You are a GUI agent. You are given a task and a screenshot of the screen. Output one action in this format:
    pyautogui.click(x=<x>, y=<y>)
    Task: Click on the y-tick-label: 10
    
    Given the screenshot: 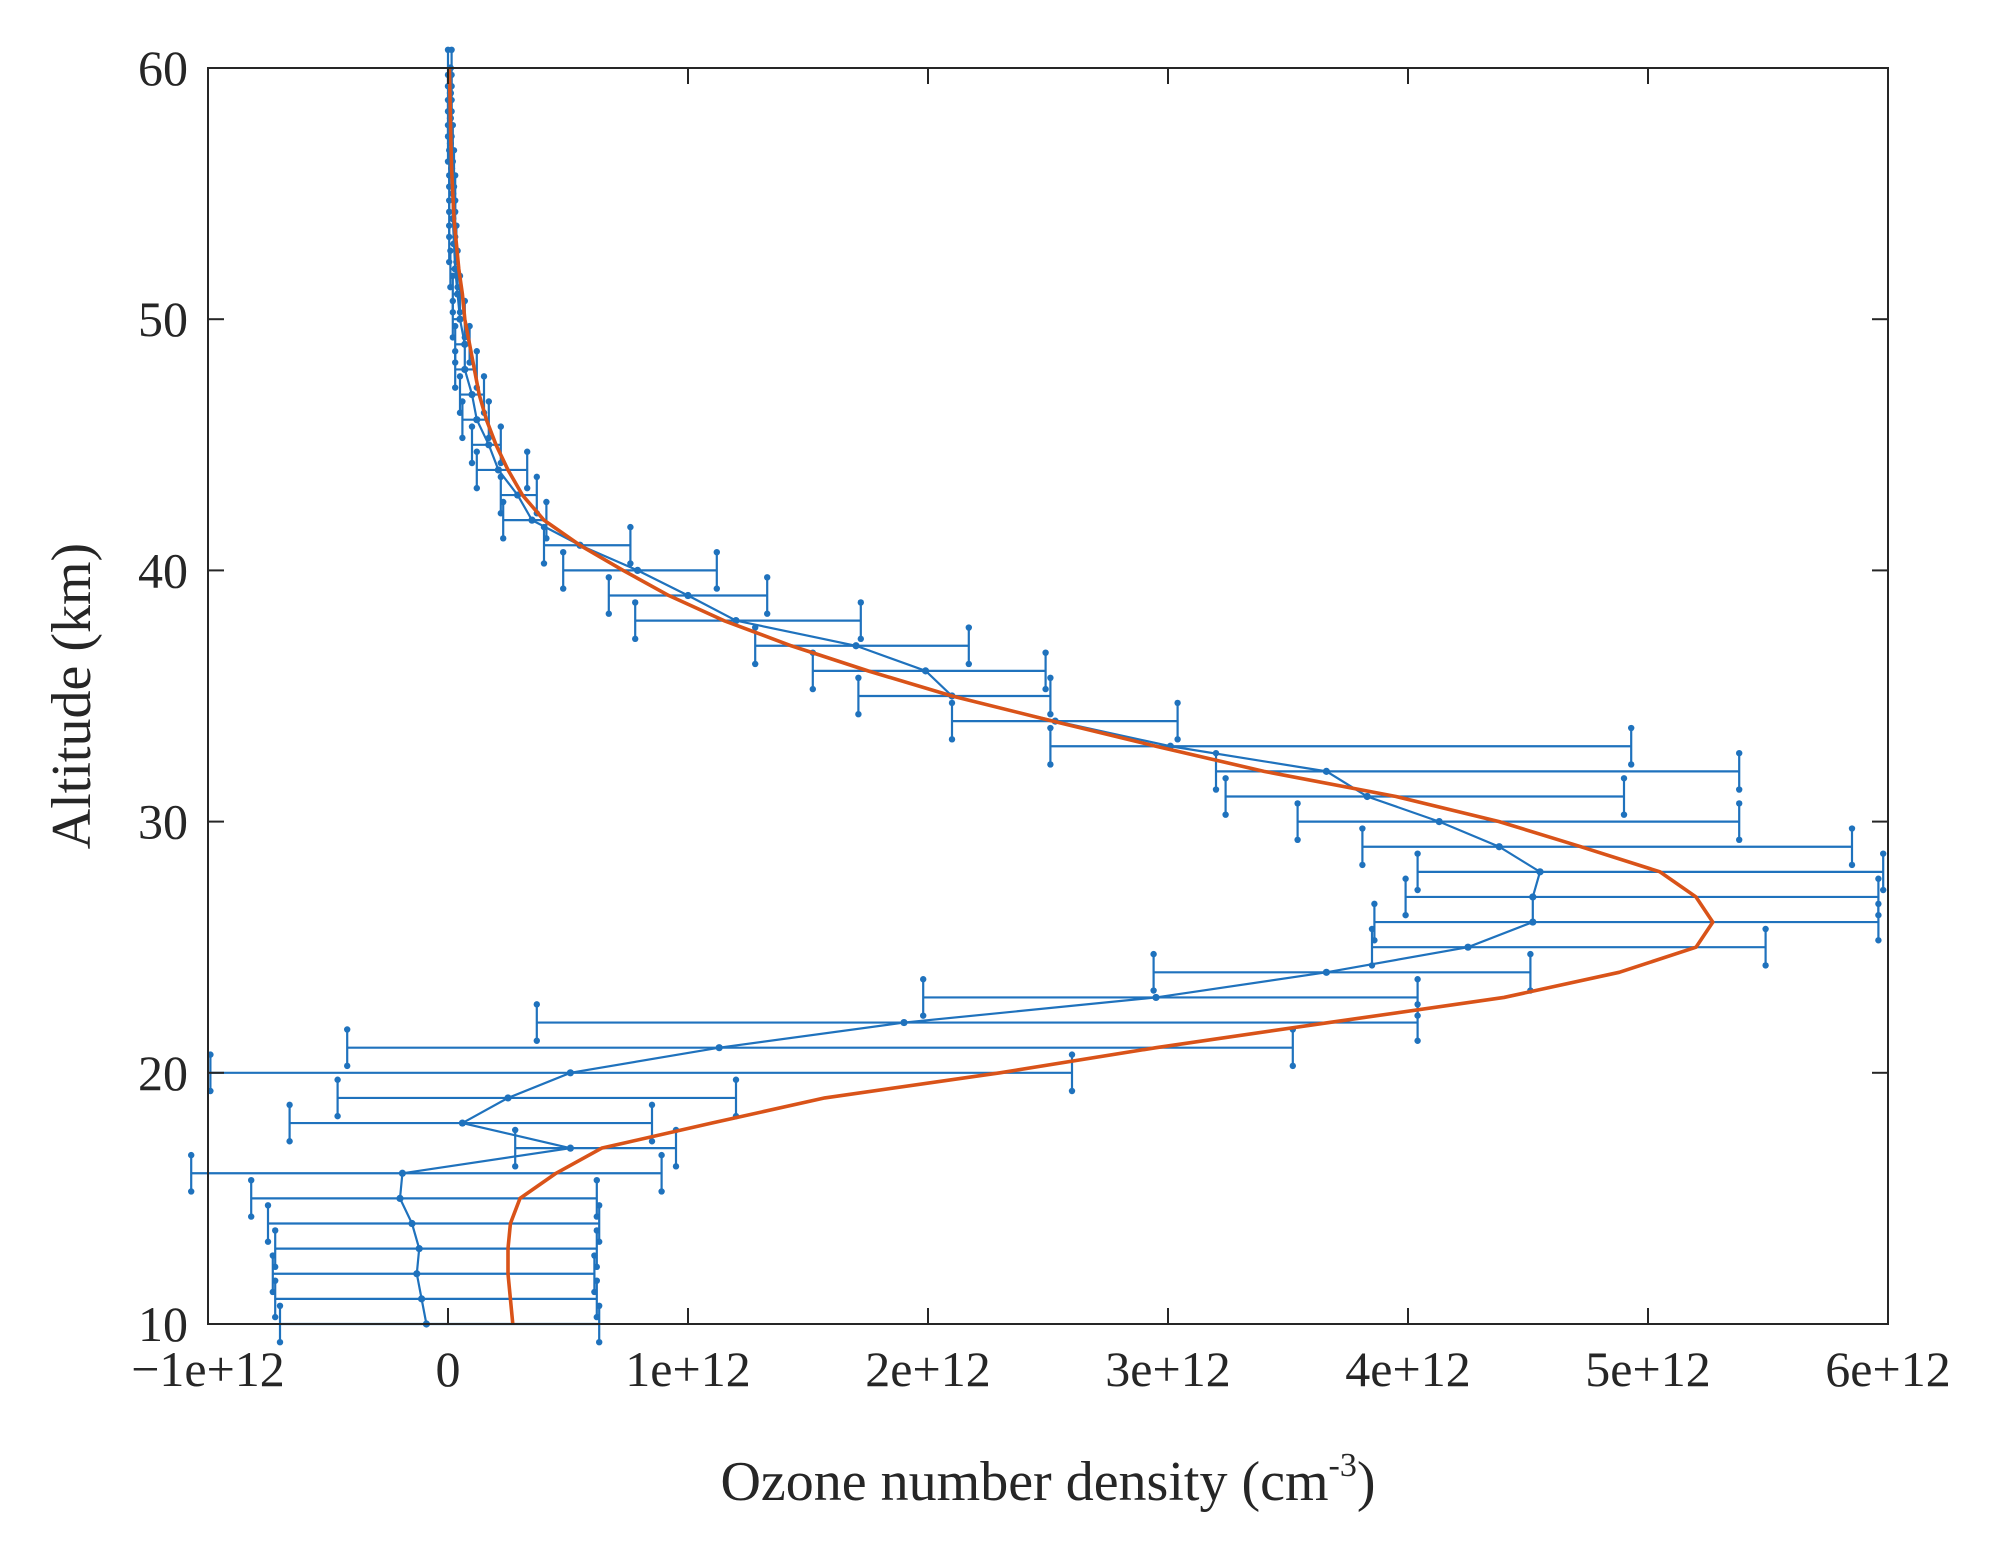 What is the action you would take?
    pyautogui.click(x=163, y=1324)
    